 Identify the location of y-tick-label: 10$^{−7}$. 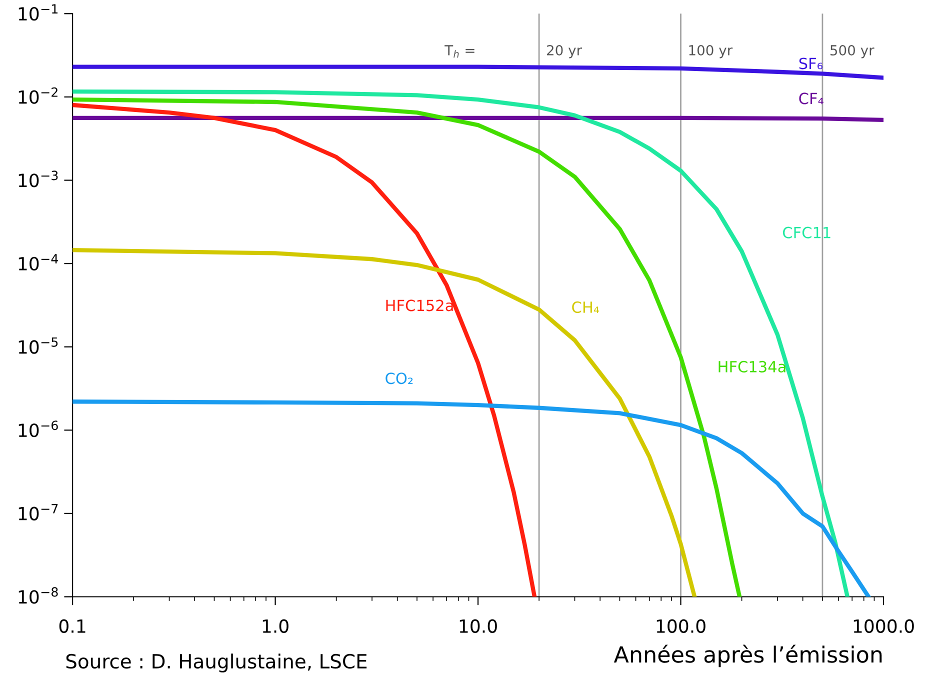
(38, 512).